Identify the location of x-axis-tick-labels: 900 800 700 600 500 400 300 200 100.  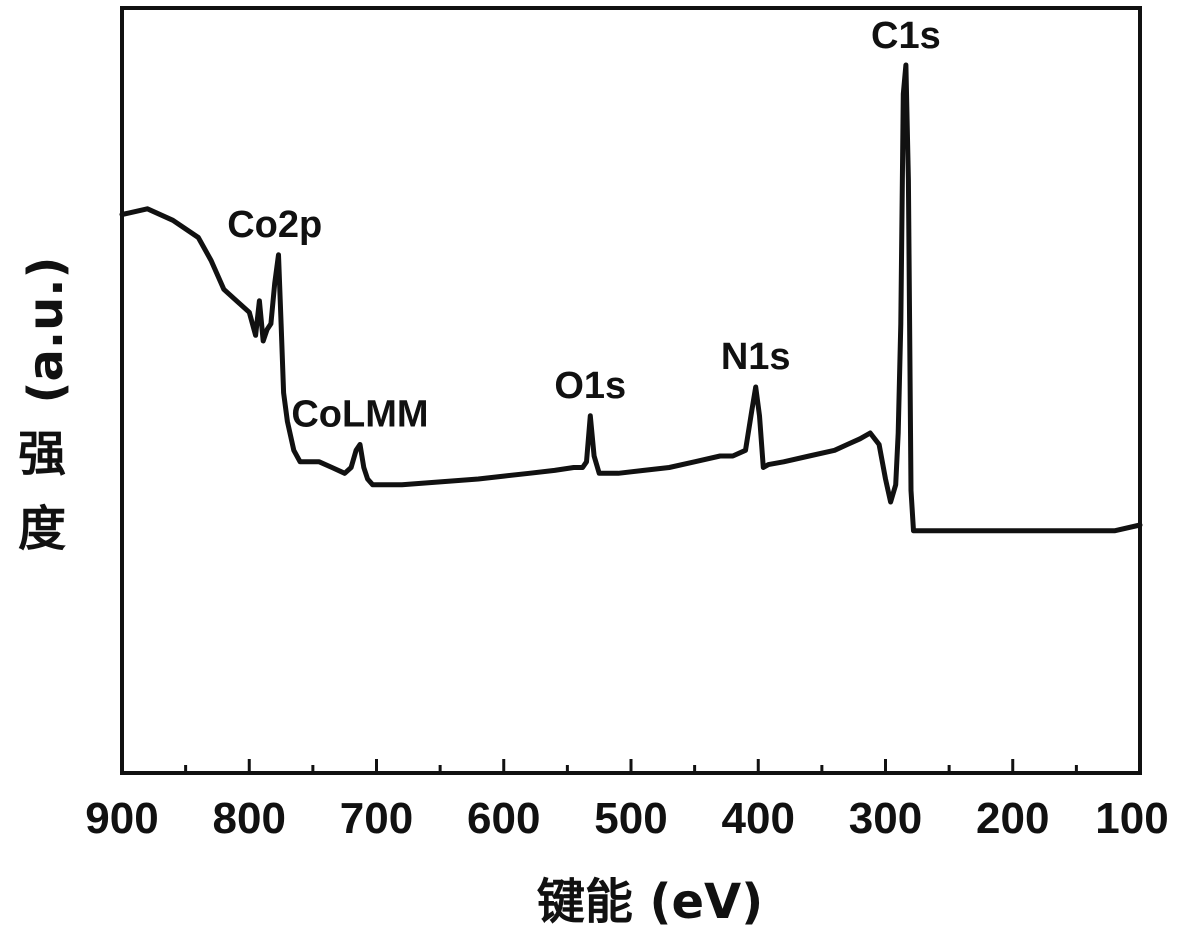
(626, 818).